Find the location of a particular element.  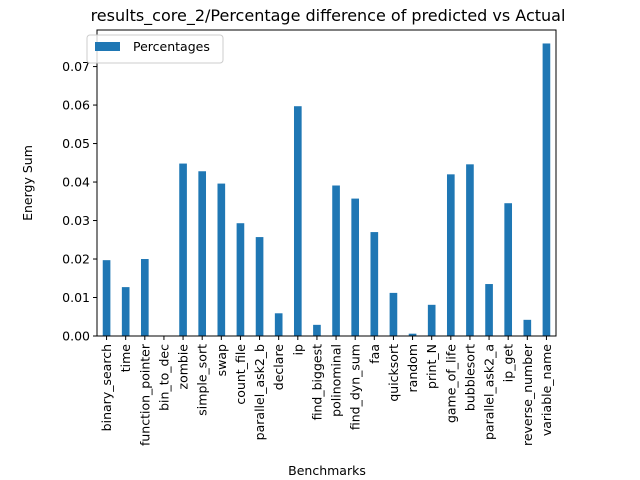

x-tick-label: zombie is located at coordinates (183, 367).